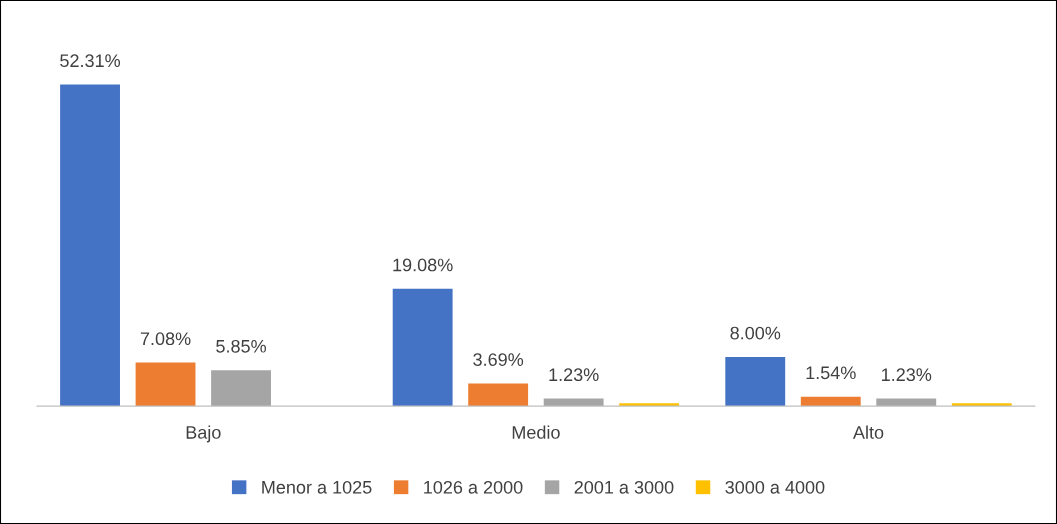 Image resolution: width=1057 pixels, height=524 pixels. What do you see at coordinates (831, 373) in the screenshot?
I see `data-label: 1.54%` at bounding box center [831, 373].